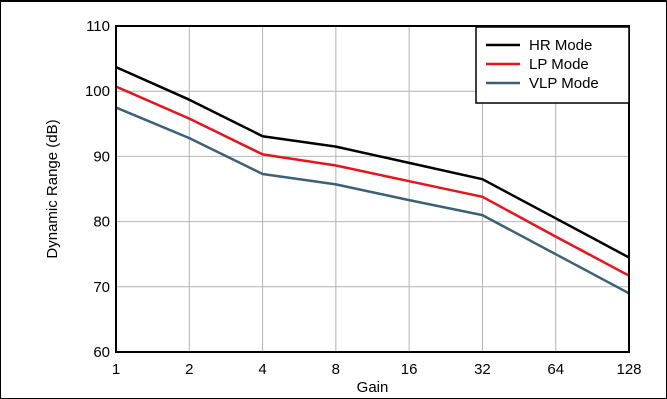 The width and height of the screenshot is (667, 399). I want to click on legend-label: VLP Mode, so click(564, 83).